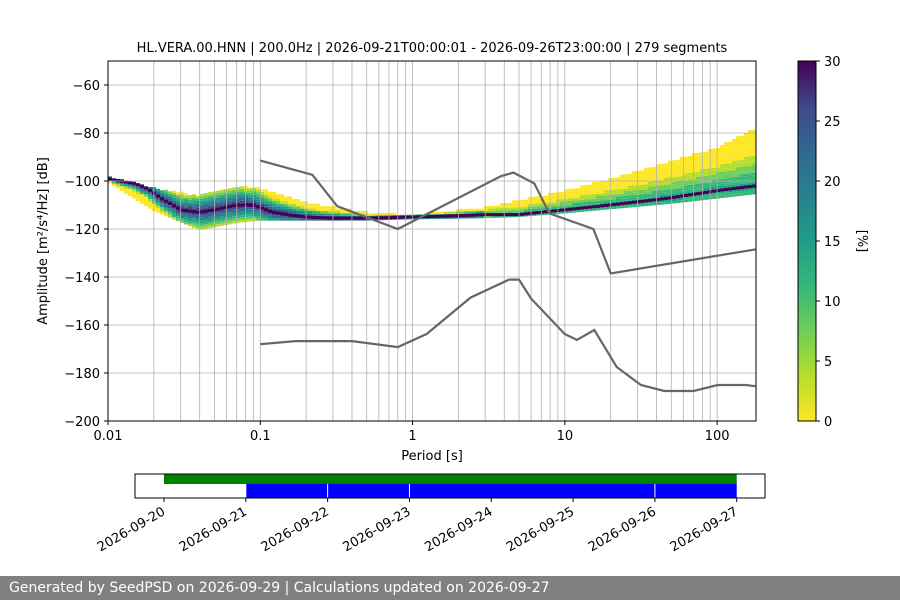 The height and width of the screenshot is (600, 900). Describe the element at coordinates (260, 436) in the screenshot. I see `x-tick-label: 0.1` at that location.